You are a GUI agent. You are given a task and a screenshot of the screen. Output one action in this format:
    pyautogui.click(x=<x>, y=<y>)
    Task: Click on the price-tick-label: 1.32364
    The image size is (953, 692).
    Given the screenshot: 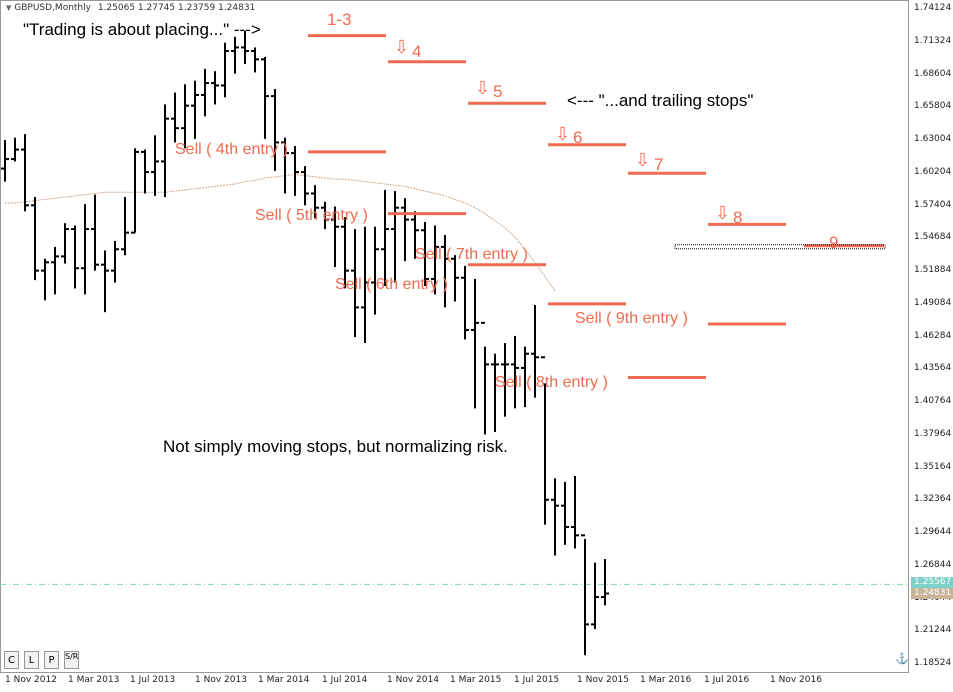 What is the action you would take?
    pyautogui.click(x=933, y=499)
    